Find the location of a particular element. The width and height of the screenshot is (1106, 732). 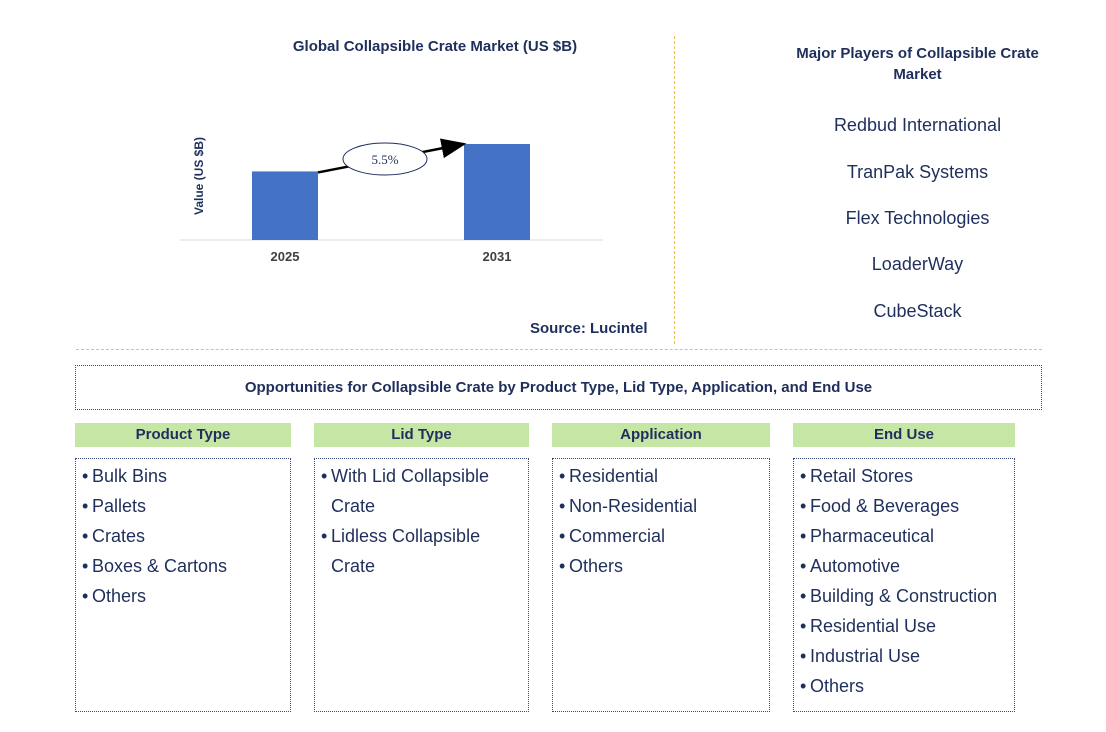

list-item: Food & Beverages is located at coordinates (904, 506).